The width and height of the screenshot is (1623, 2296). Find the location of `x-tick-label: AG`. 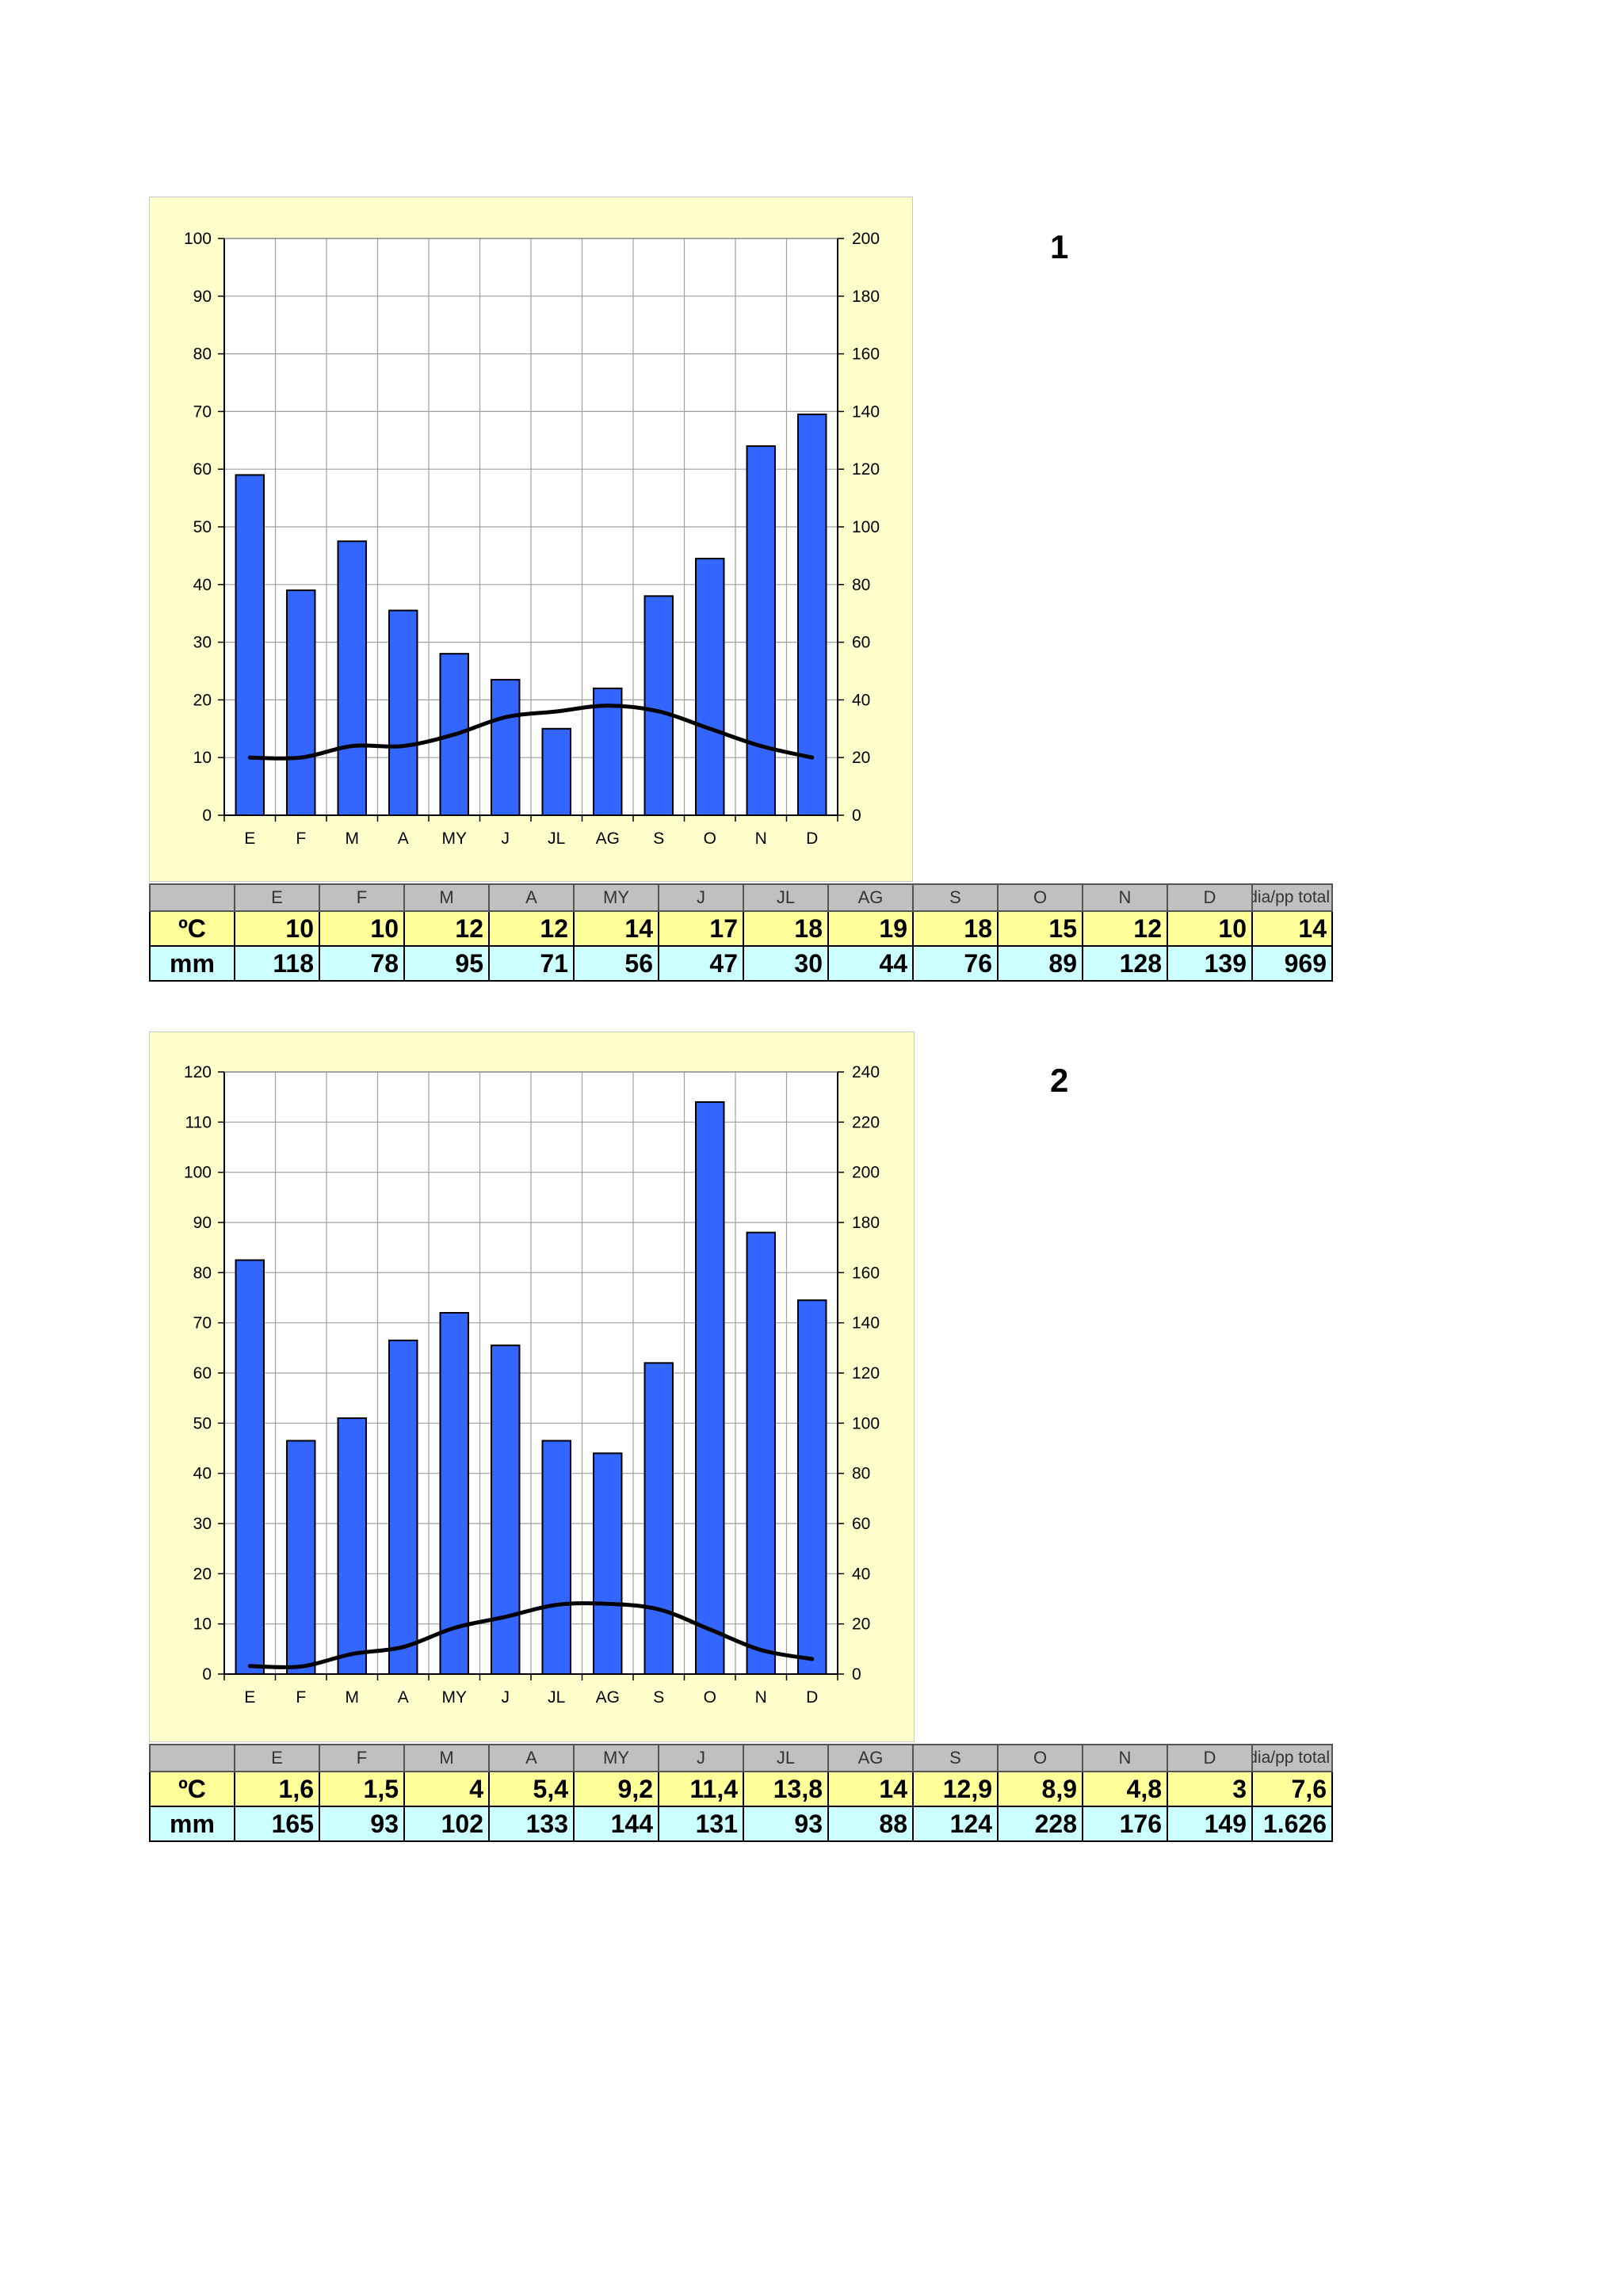

x-tick-label: AG is located at coordinates (608, 1697).